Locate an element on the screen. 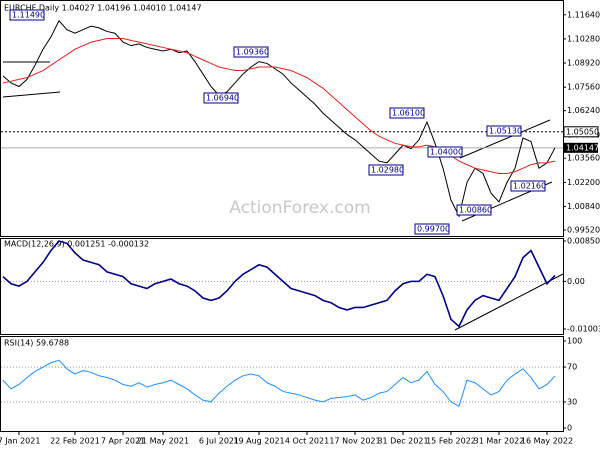 The image size is (600, 450). y-tick-label: 1.03560 is located at coordinates (583, 158).